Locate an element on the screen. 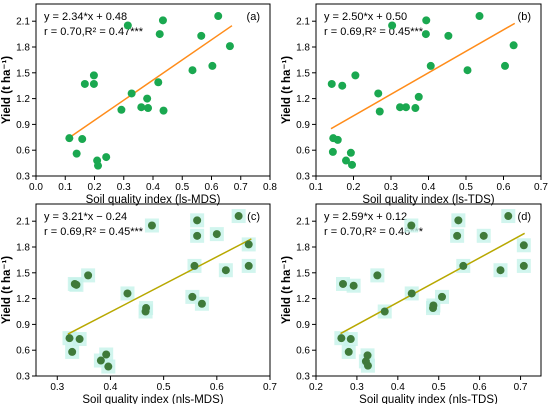  panel-label: (a) is located at coordinates (253, 17).